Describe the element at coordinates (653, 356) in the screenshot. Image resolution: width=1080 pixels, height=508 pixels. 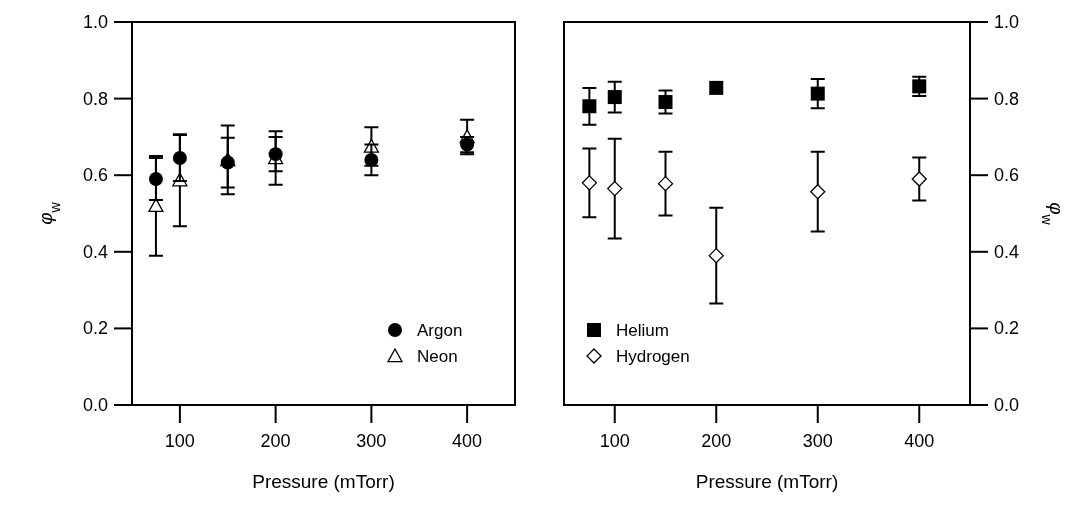
I see `legend-label: Hydrogen` at that location.